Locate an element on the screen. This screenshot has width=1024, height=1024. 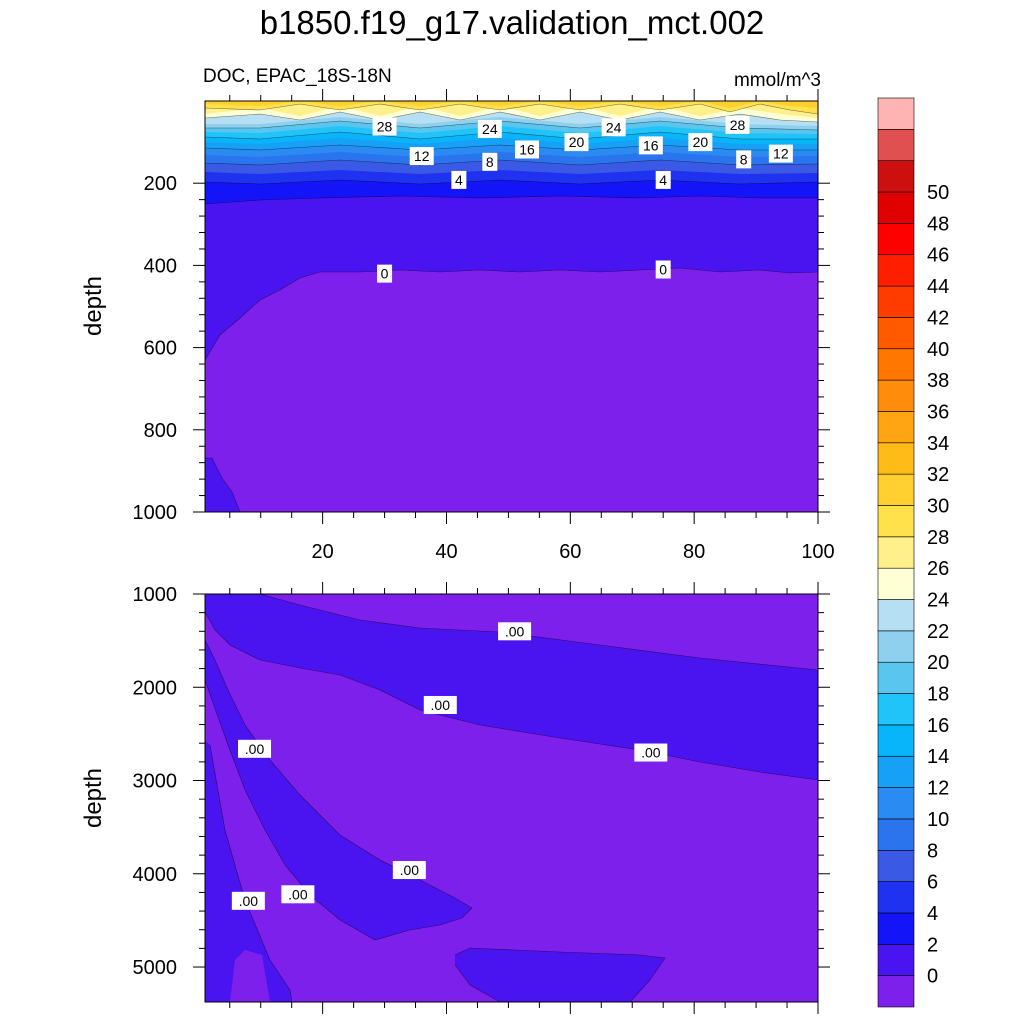
colorbar-label: 48 is located at coordinates (938, 224).